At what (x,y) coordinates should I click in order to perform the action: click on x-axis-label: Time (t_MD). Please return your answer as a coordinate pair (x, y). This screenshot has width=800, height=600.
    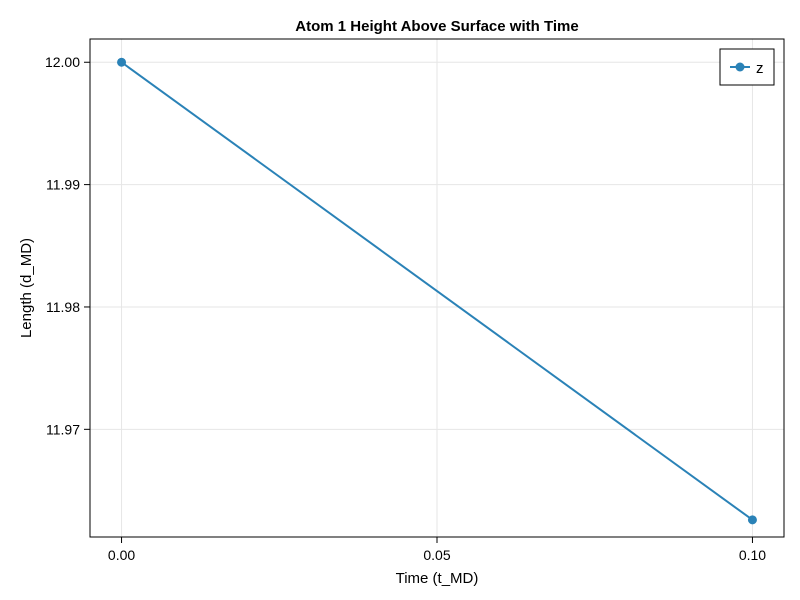
    Looking at the image, I should click on (437, 578).